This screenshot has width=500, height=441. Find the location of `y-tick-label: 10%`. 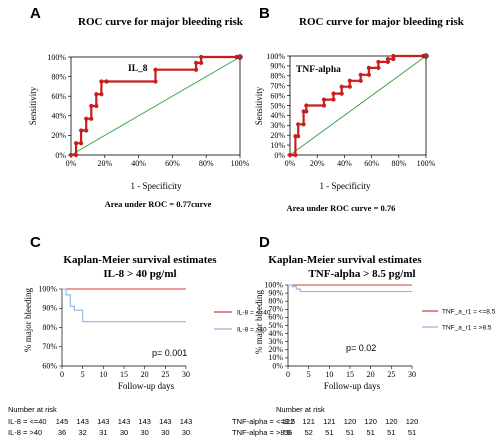

y-tick-label: 10% is located at coordinates (275, 357).